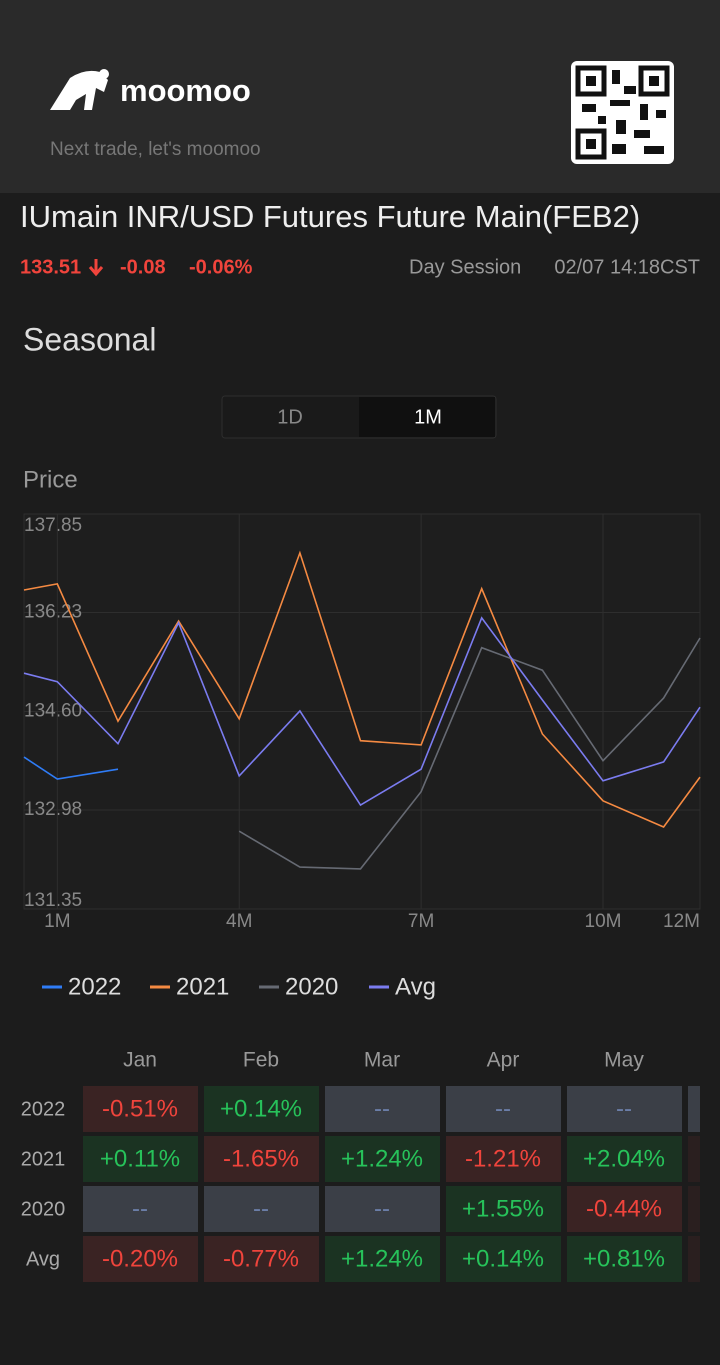 This screenshot has width=720, height=1365. I want to click on cell: +2.04%, so click(624, 1158).